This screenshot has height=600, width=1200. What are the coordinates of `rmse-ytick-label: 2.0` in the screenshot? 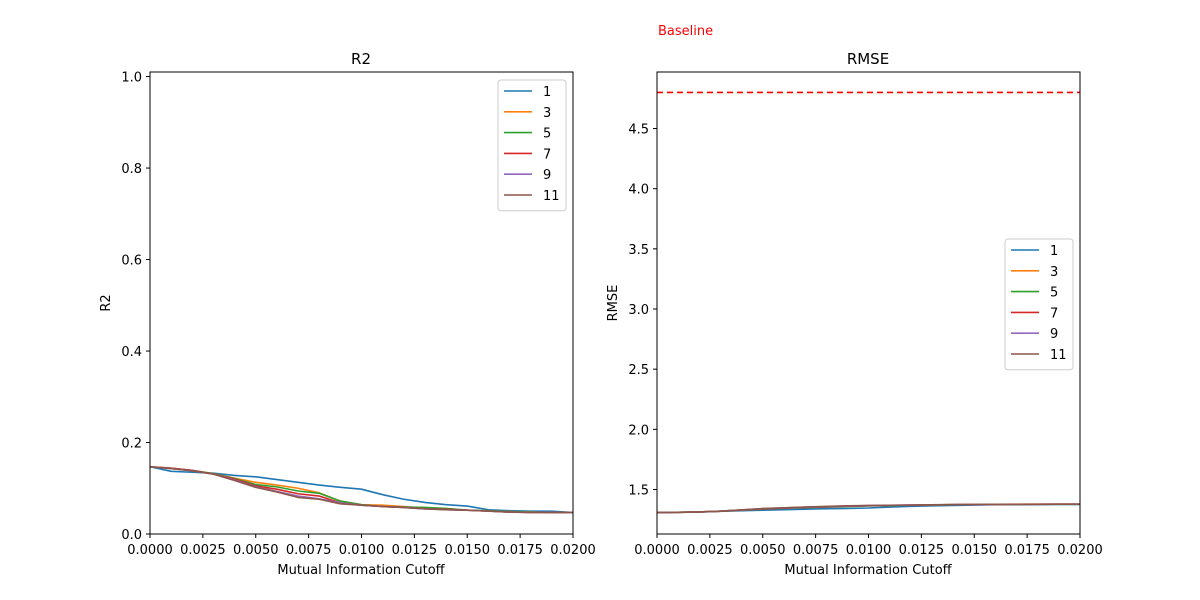 It's located at (638, 430).